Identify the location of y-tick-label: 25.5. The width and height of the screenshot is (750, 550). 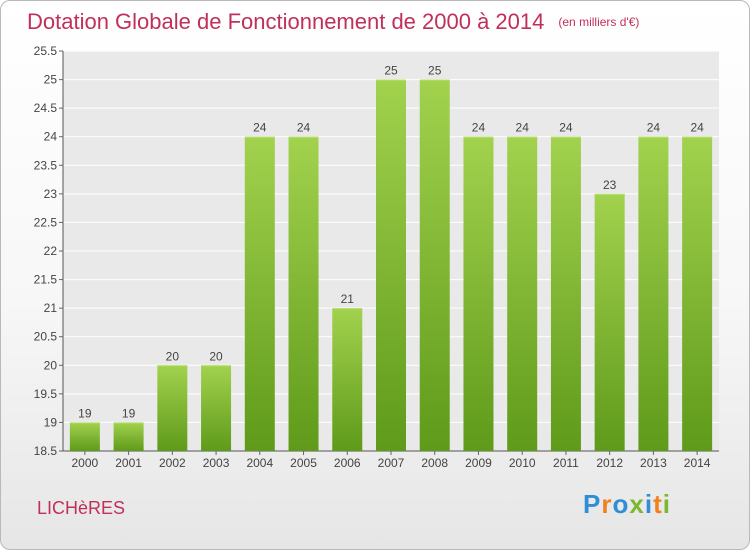
(46, 51).